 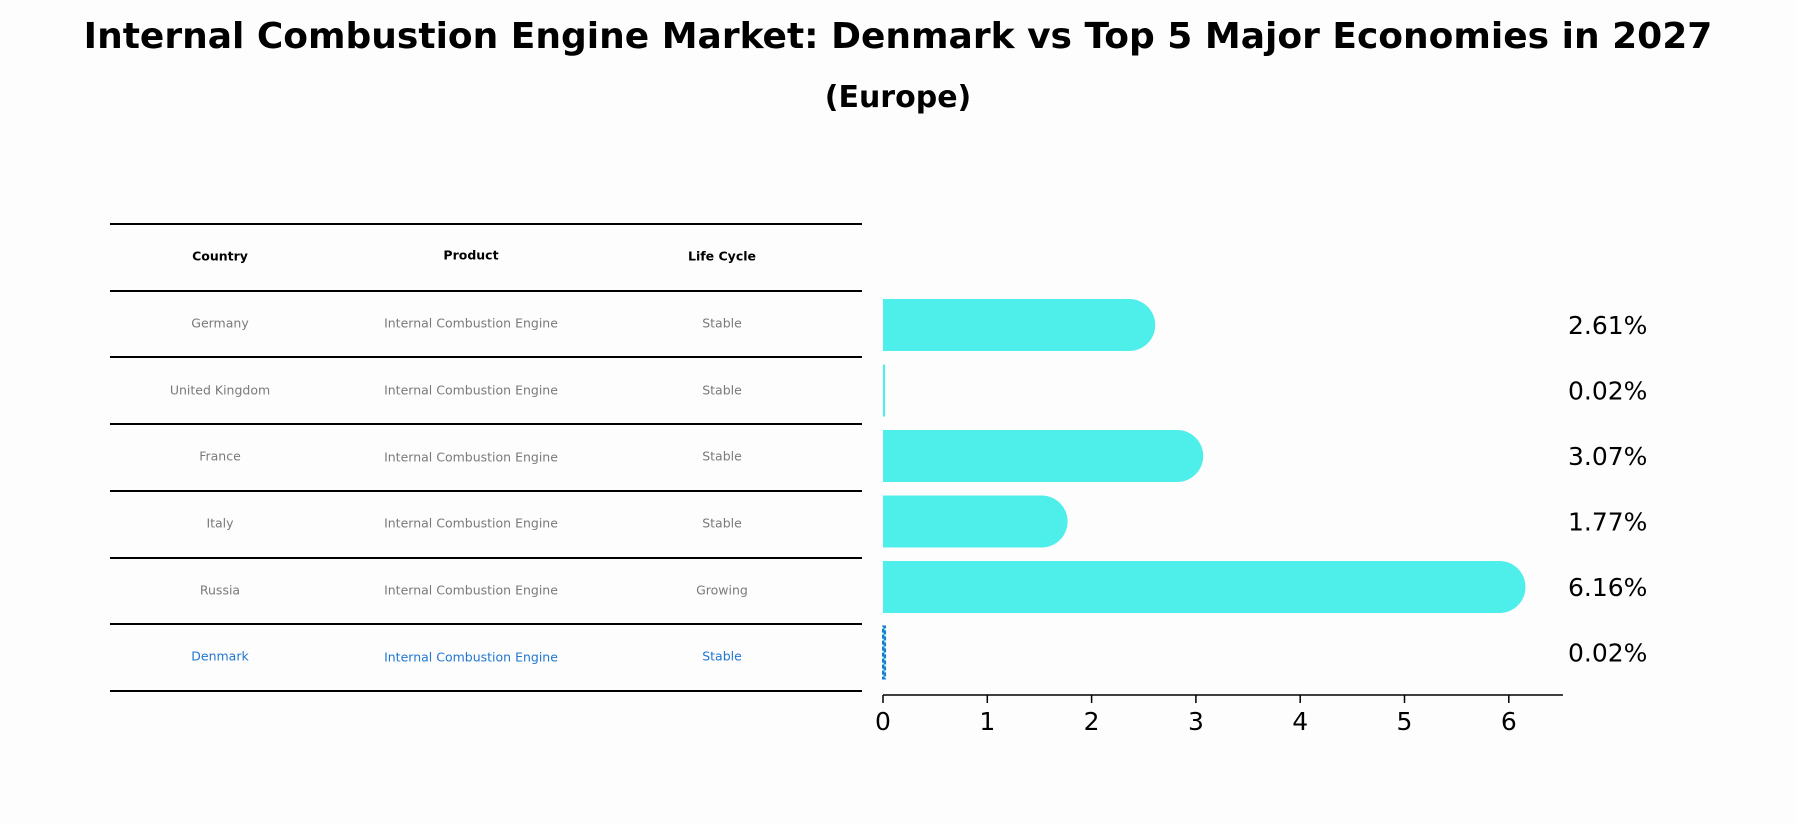 I want to click on x-tick-label: 3, so click(x=1196, y=721).